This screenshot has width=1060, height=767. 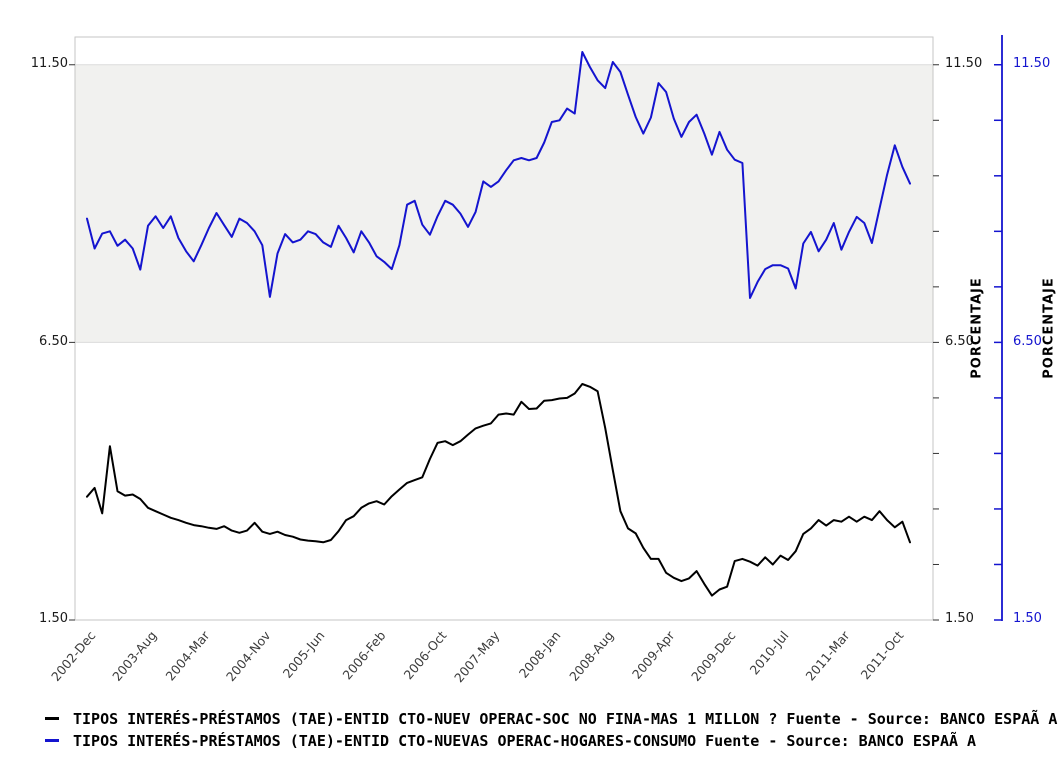 What do you see at coordinates (1027, 618) in the screenshot?
I see `y-axis-blue-tick-label: 1.50` at bounding box center [1027, 618].